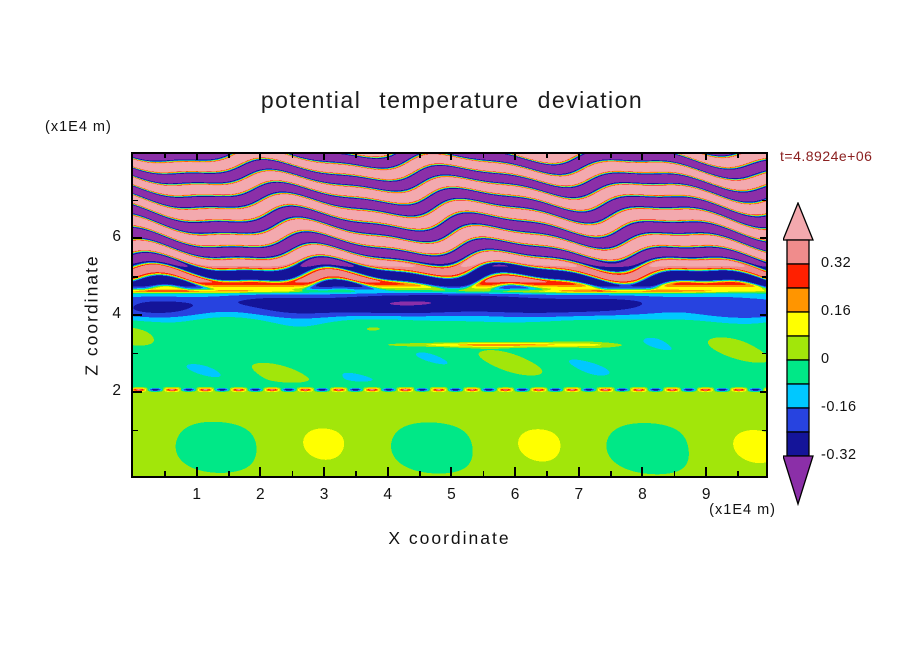 This screenshot has width=904, height=654. What do you see at coordinates (826, 156) in the screenshot?
I see `time-annotation: t=4.8924e+06` at bounding box center [826, 156].